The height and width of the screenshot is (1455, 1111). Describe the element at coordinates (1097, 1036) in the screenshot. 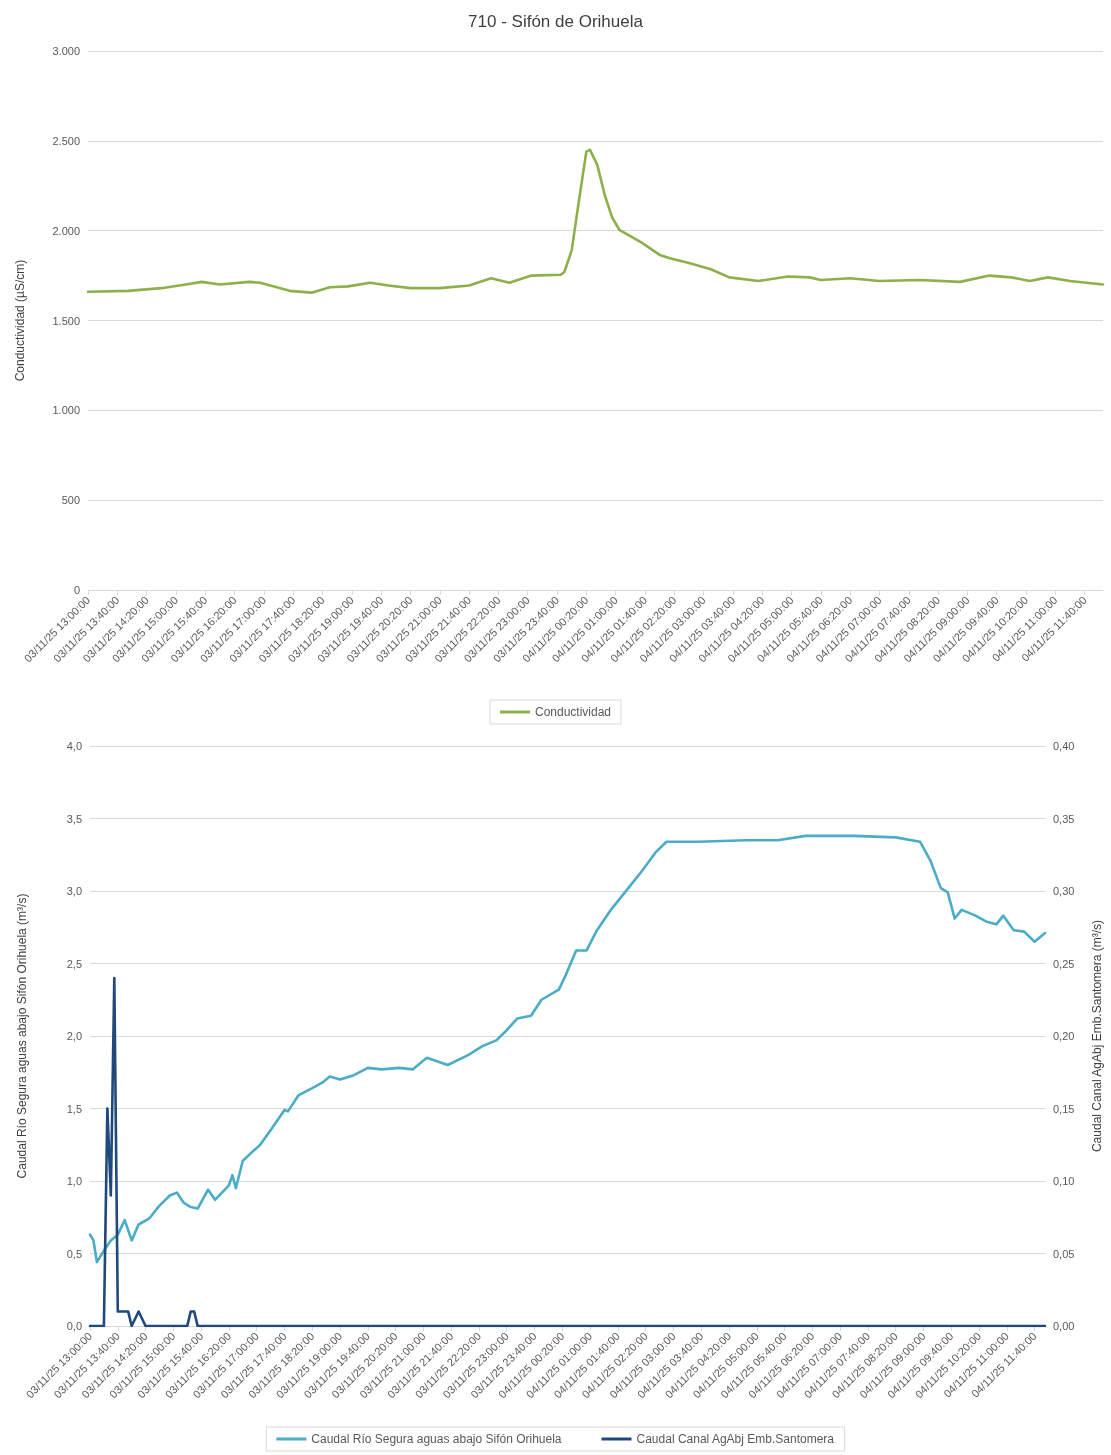

I see `y2-axis-title: Caudal Canal AgAbj Emb.Santomera (m³/s)` at that location.